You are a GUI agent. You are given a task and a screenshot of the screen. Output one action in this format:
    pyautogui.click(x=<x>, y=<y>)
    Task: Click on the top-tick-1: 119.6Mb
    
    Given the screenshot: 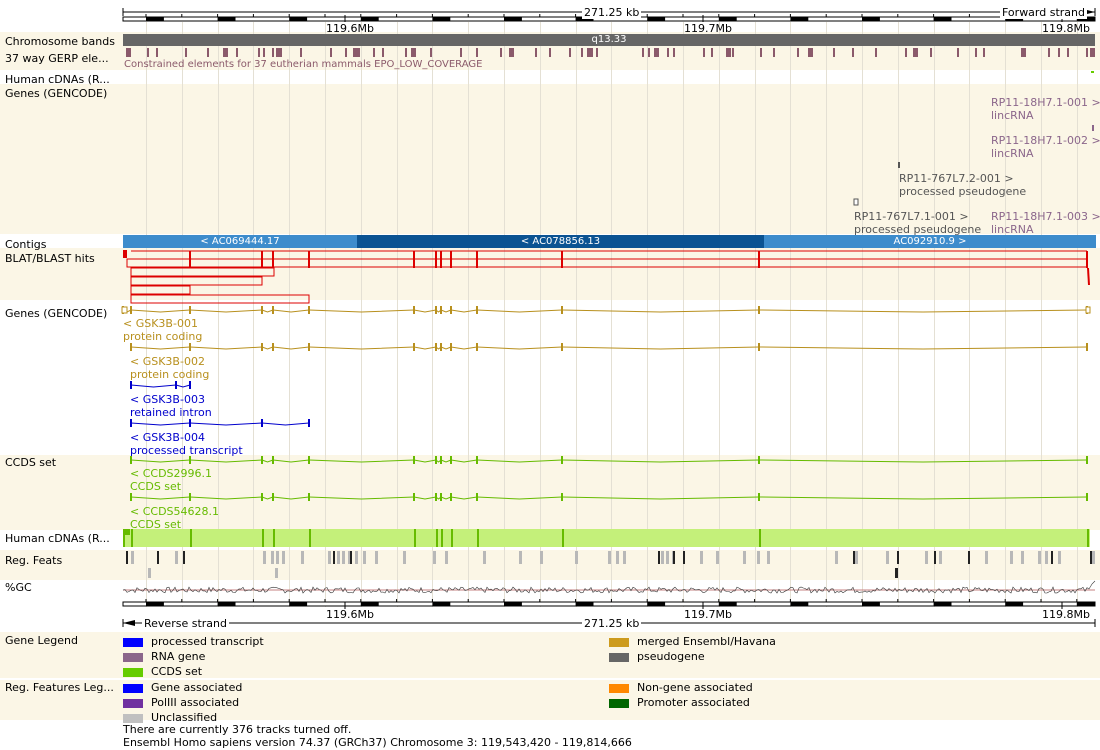 What is the action you would take?
    pyautogui.click(x=350, y=28)
    